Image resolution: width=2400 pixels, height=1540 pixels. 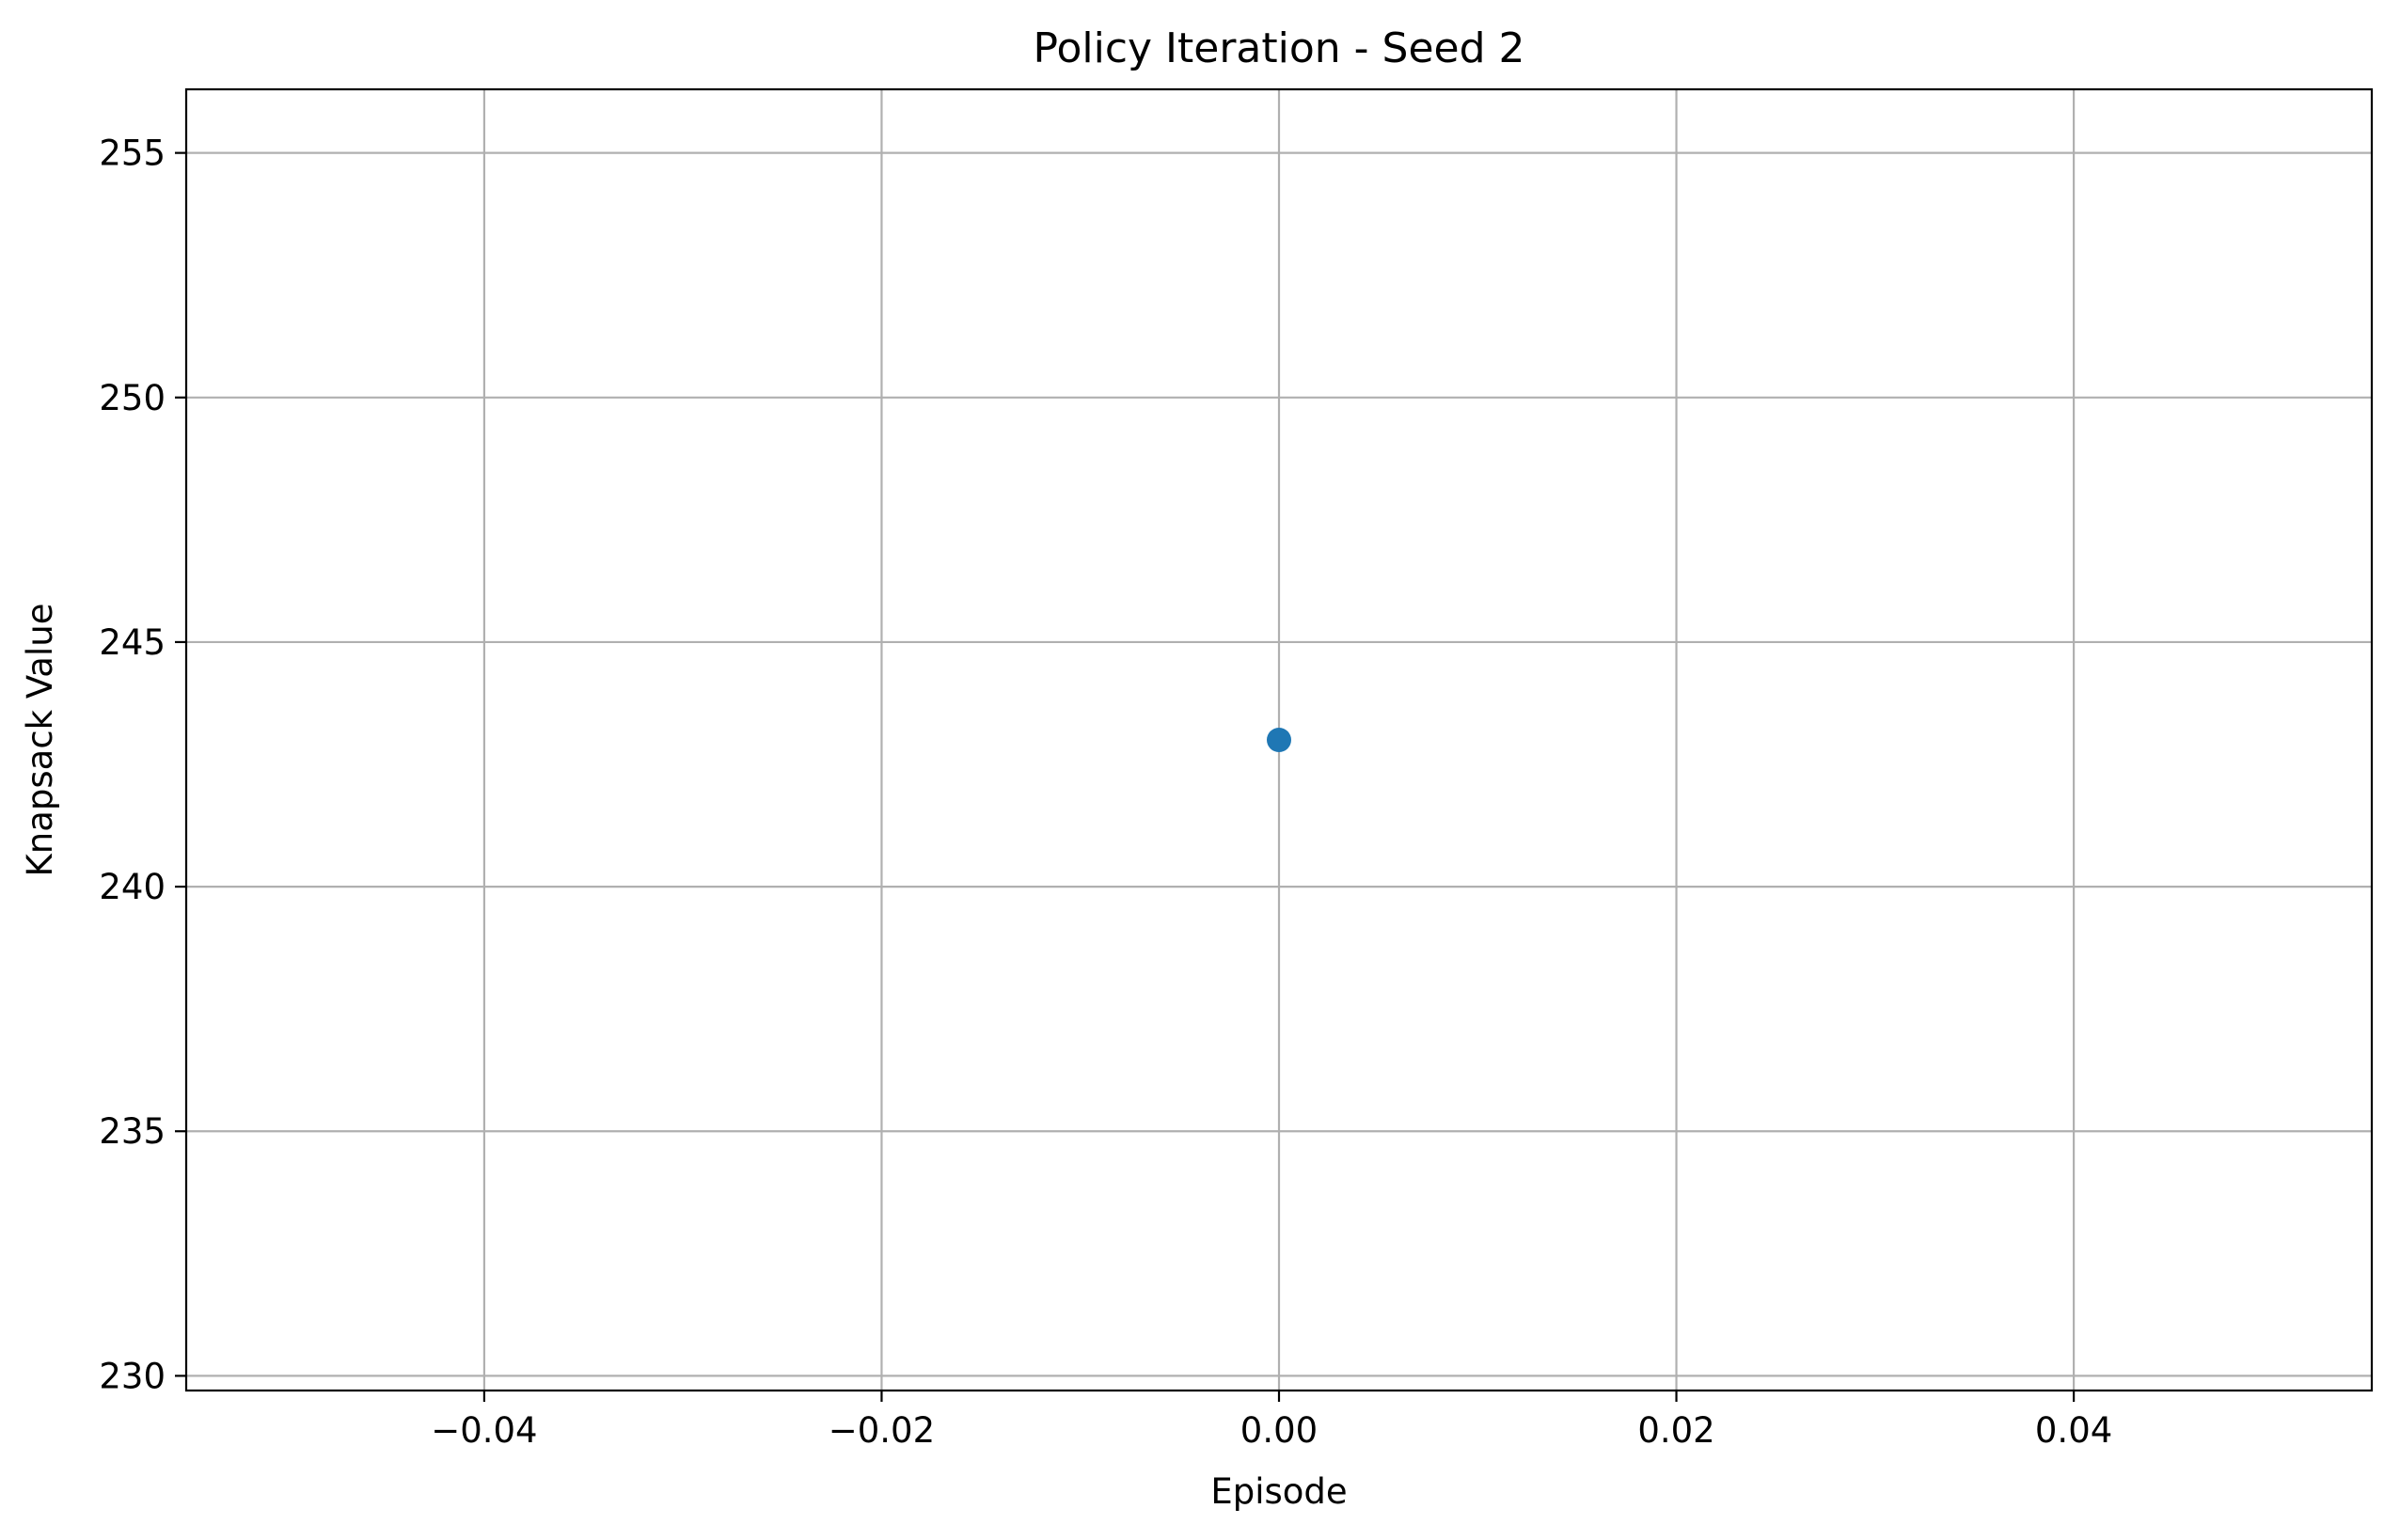 I want to click on x-tick-label: 0.00, so click(x=1279, y=1431).